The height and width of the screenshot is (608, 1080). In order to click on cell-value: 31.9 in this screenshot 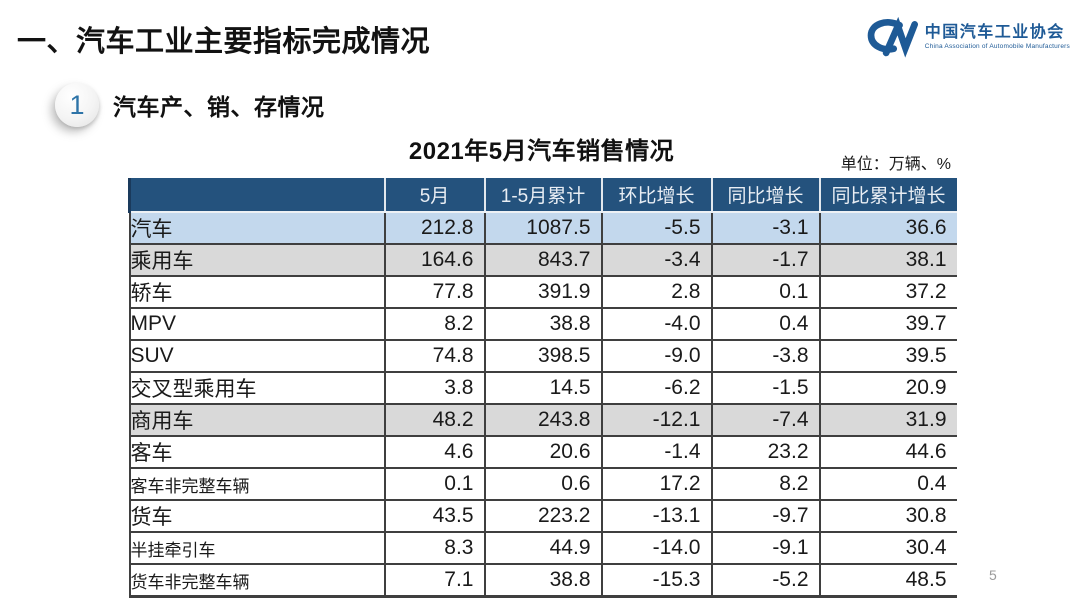, I will do `click(887, 419)`.